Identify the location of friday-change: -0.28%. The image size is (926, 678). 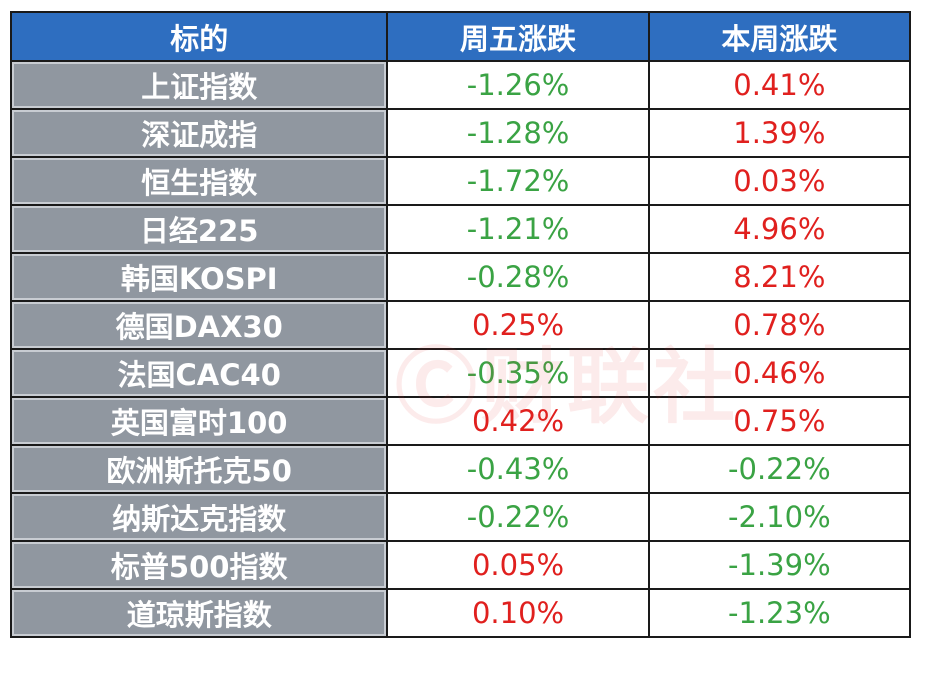
(518, 277).